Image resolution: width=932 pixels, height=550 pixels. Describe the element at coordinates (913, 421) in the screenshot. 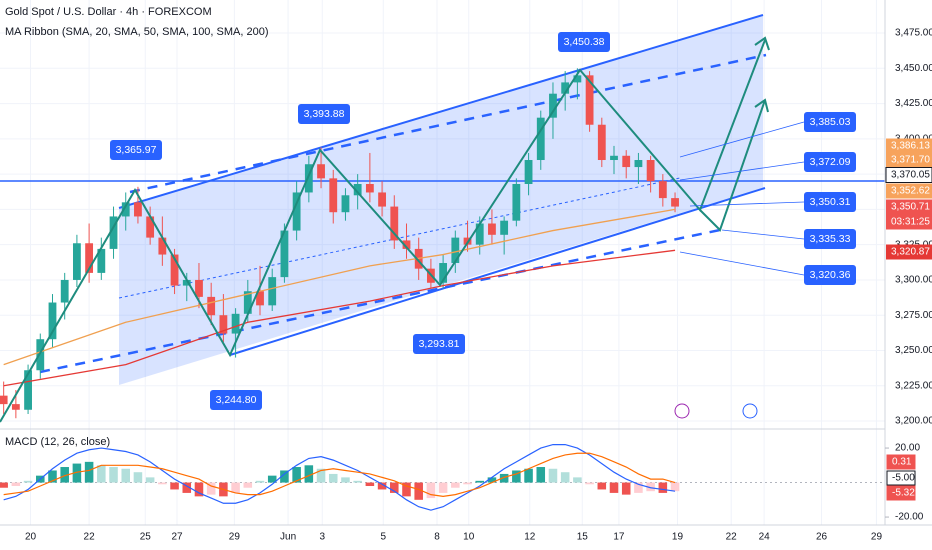

I see `y-tick-label: 3,200.00` at that location.